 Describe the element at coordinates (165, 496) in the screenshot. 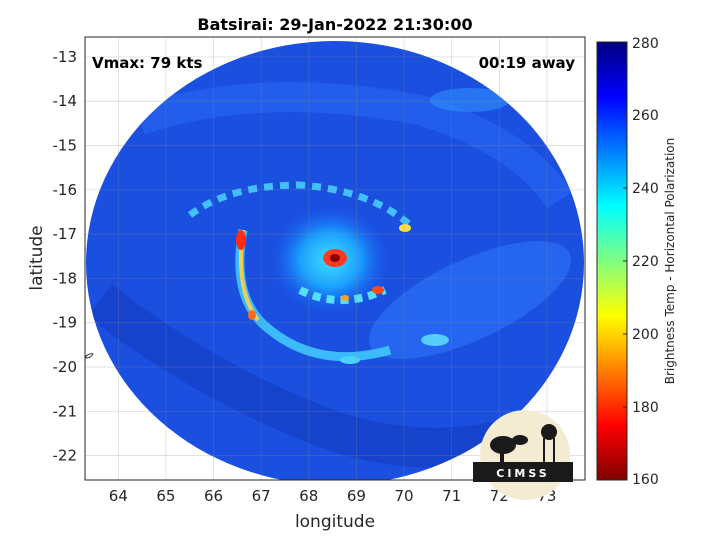

I see `x-tick-label: 65` at that location.